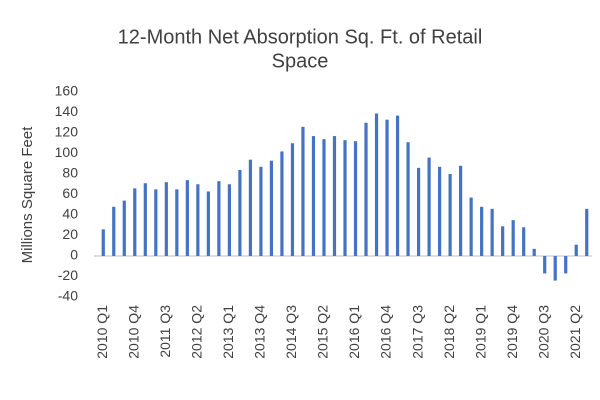  Describe the element at coordinates (67, 91) in the screenshot. I see `y-tick-label: 160` at that location.